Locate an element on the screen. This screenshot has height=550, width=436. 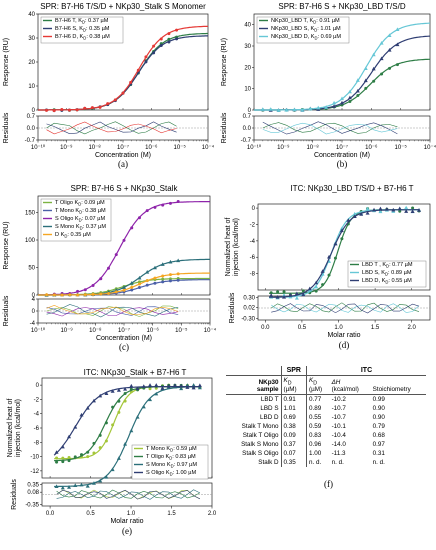
group-header-spr: SPR is located at coordinates (294, 371).